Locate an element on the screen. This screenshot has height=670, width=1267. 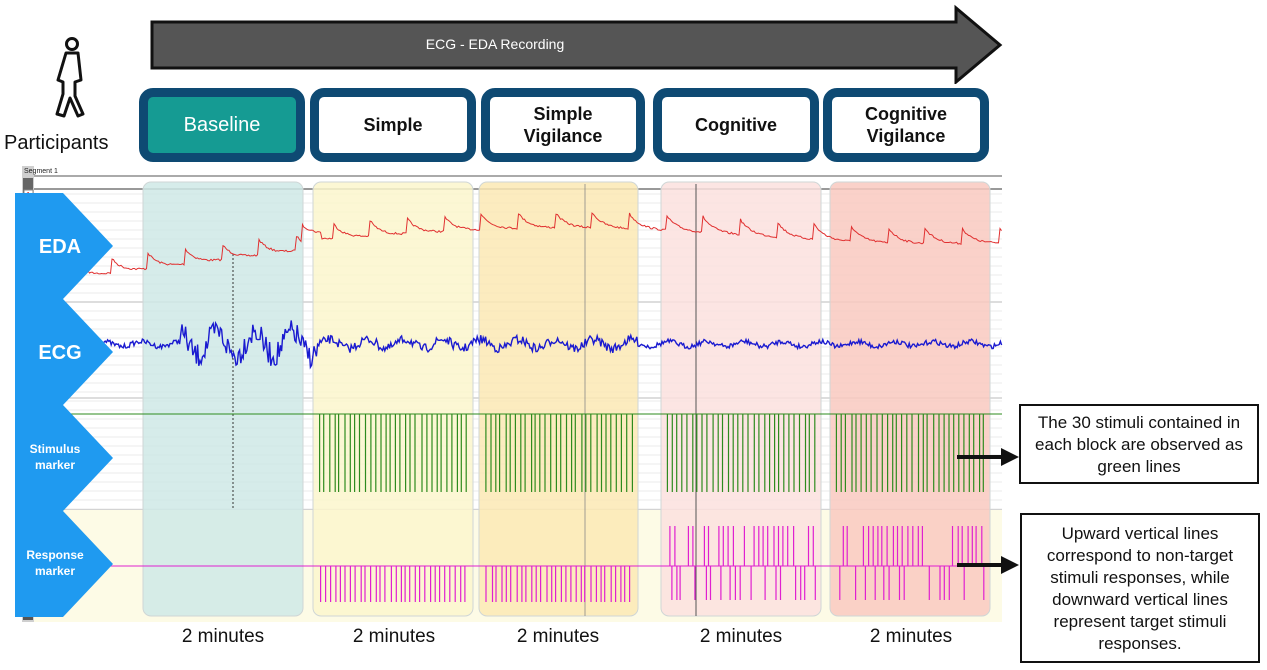
duration-cognitive: 2 minutes is located at coordinates (741, 636).